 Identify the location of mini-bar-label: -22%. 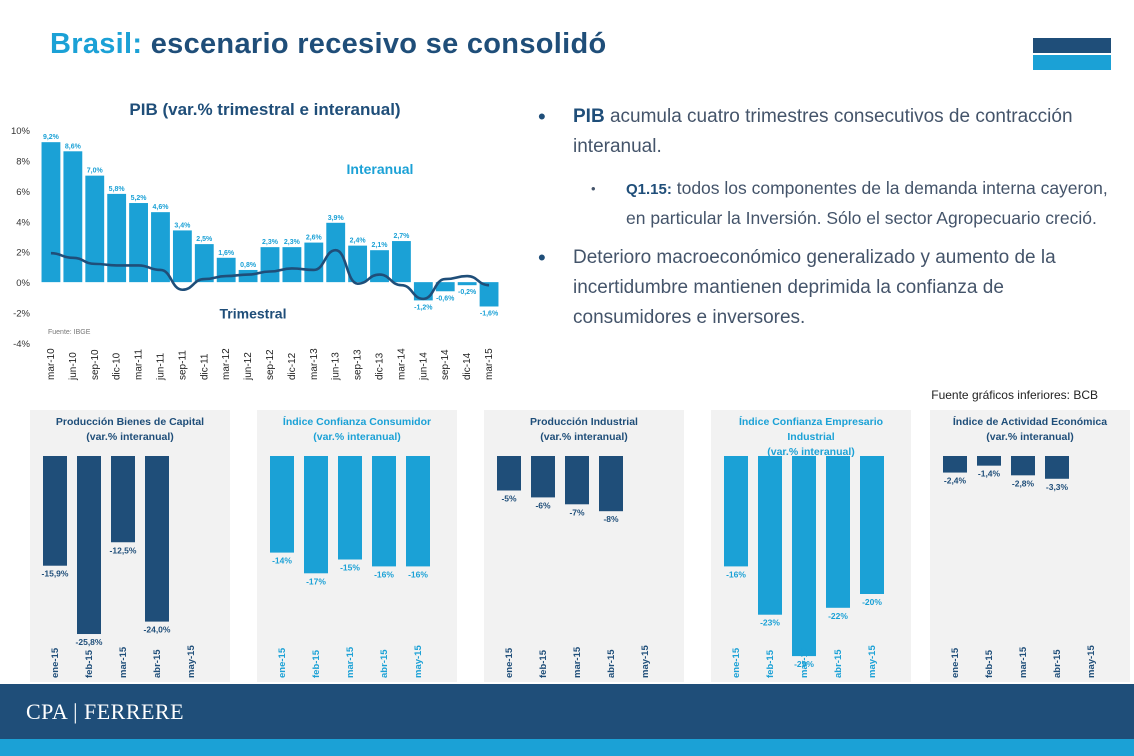
(838, 616).